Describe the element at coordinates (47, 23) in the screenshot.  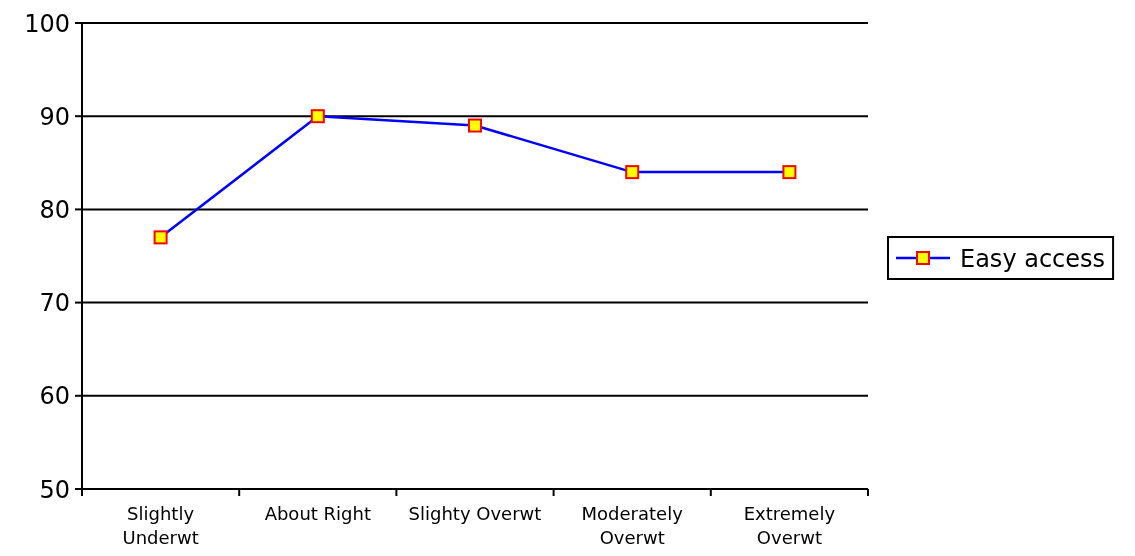
I see `y-tick-label: 100` at that location.